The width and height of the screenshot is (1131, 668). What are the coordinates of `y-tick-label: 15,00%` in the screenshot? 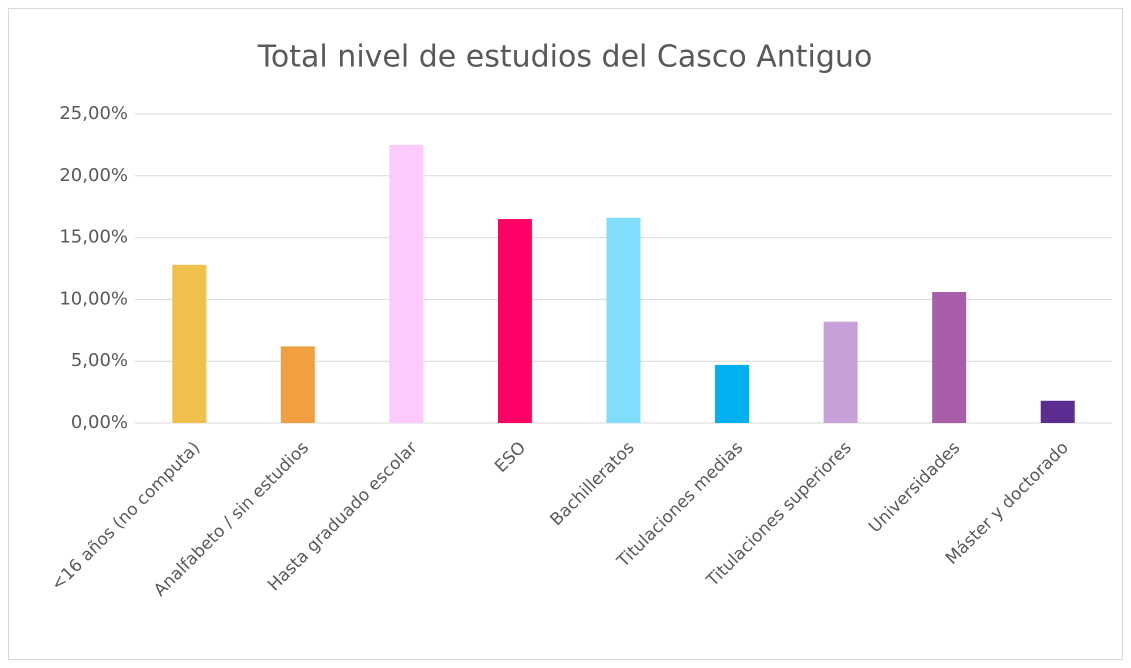 It's located at (93, 237).